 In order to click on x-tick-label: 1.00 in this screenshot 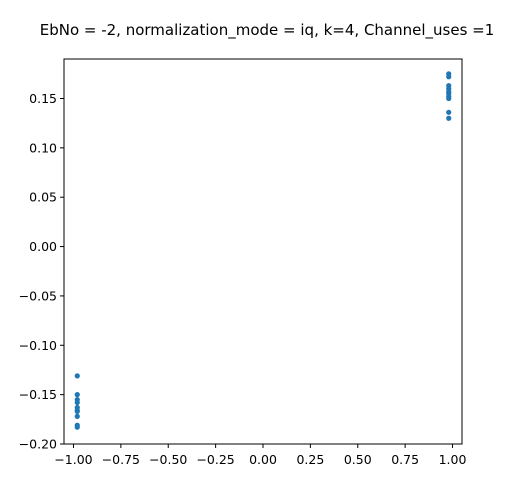, I will do `click(453, 459)`.